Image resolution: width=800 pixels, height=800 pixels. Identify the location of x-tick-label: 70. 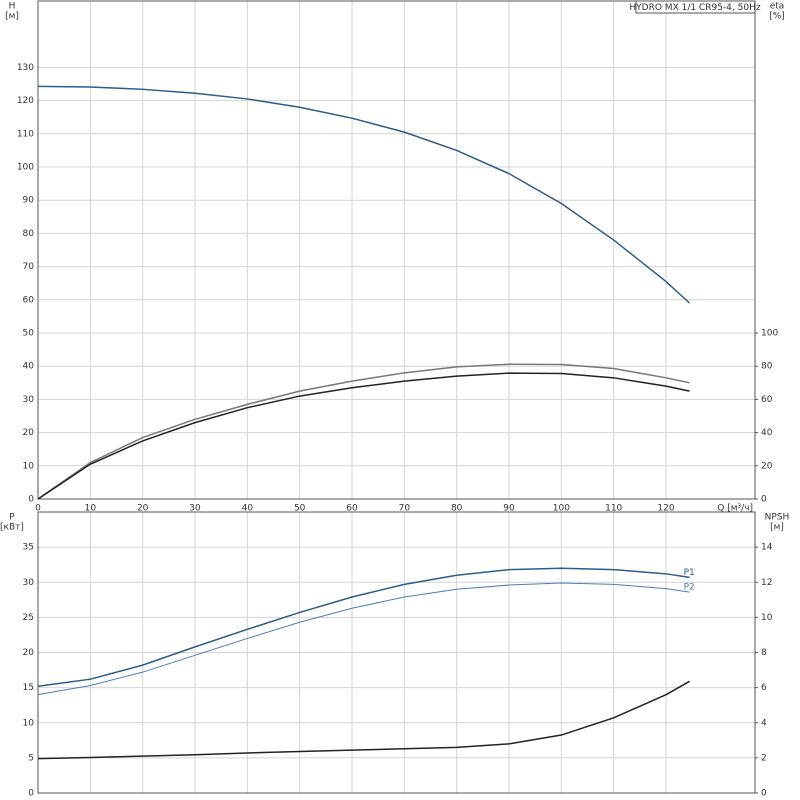
(405, 509).